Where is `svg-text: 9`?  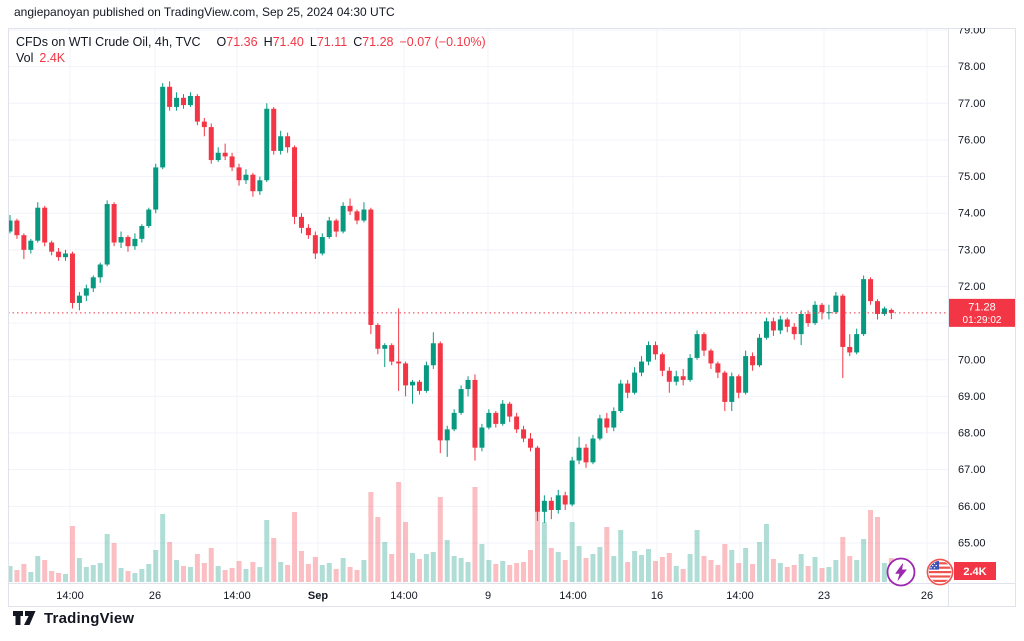
svg-text: 9 is located at coordinates (488, 596).